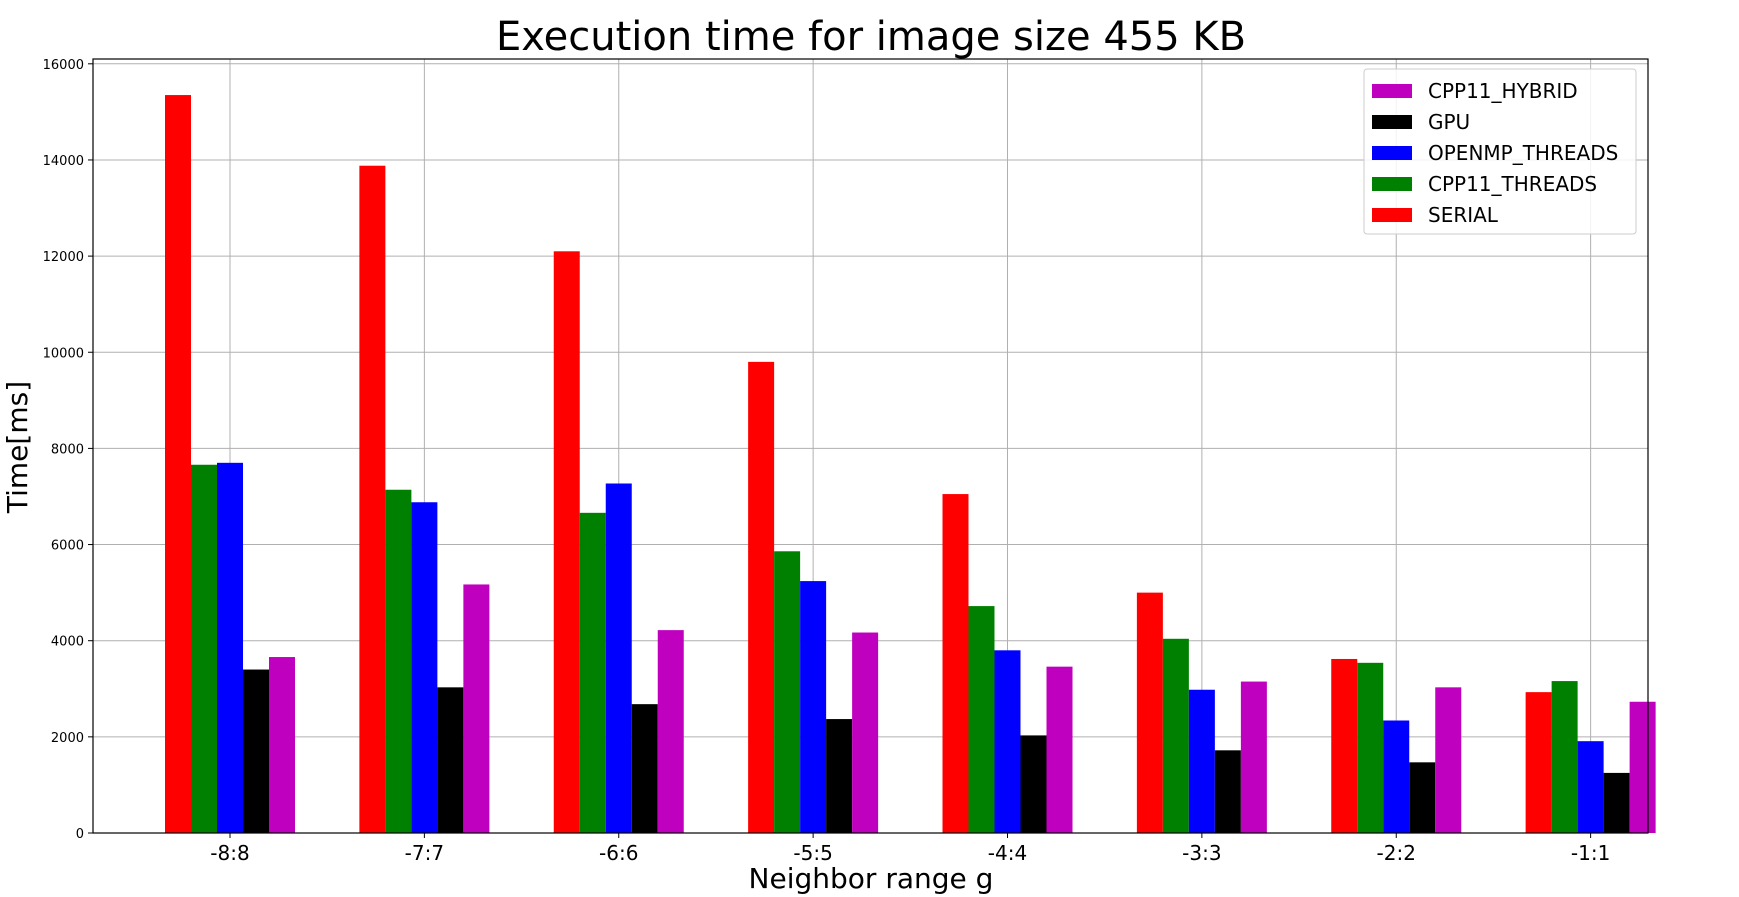 The width and height of the screenshot is (1739, 897). What do you see at coordinates (80, 834) in the screenshot?
I see `y-tick-label: 0` at bounding box center [80, 834].